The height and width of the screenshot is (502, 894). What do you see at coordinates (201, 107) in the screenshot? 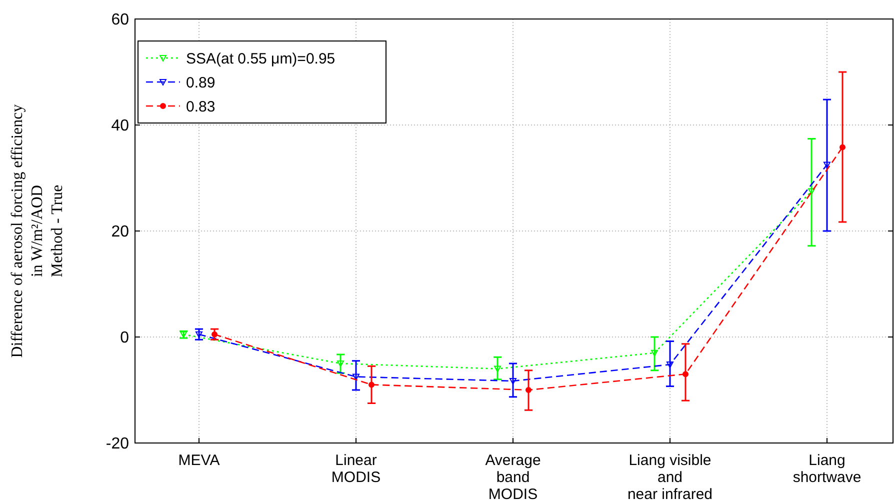
I see `legend-label: 0.83` at bounding box center [201, 107].